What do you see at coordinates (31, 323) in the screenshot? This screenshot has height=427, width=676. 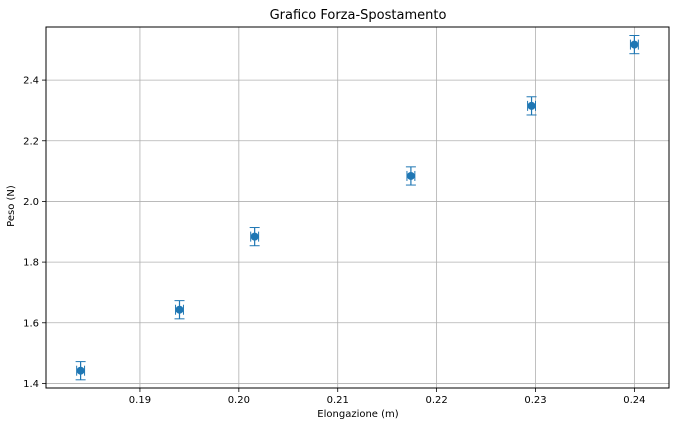 I see `y-tick-label: 1.6` at bounding box center [31, 323].